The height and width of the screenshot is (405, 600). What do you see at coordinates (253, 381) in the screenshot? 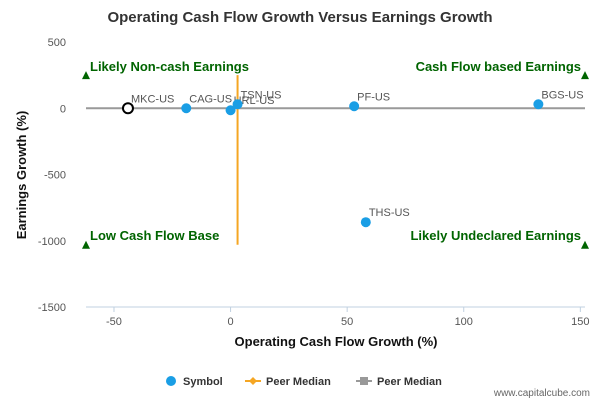
I see `legend-diamond-orange` at bounding box center [253, 381].